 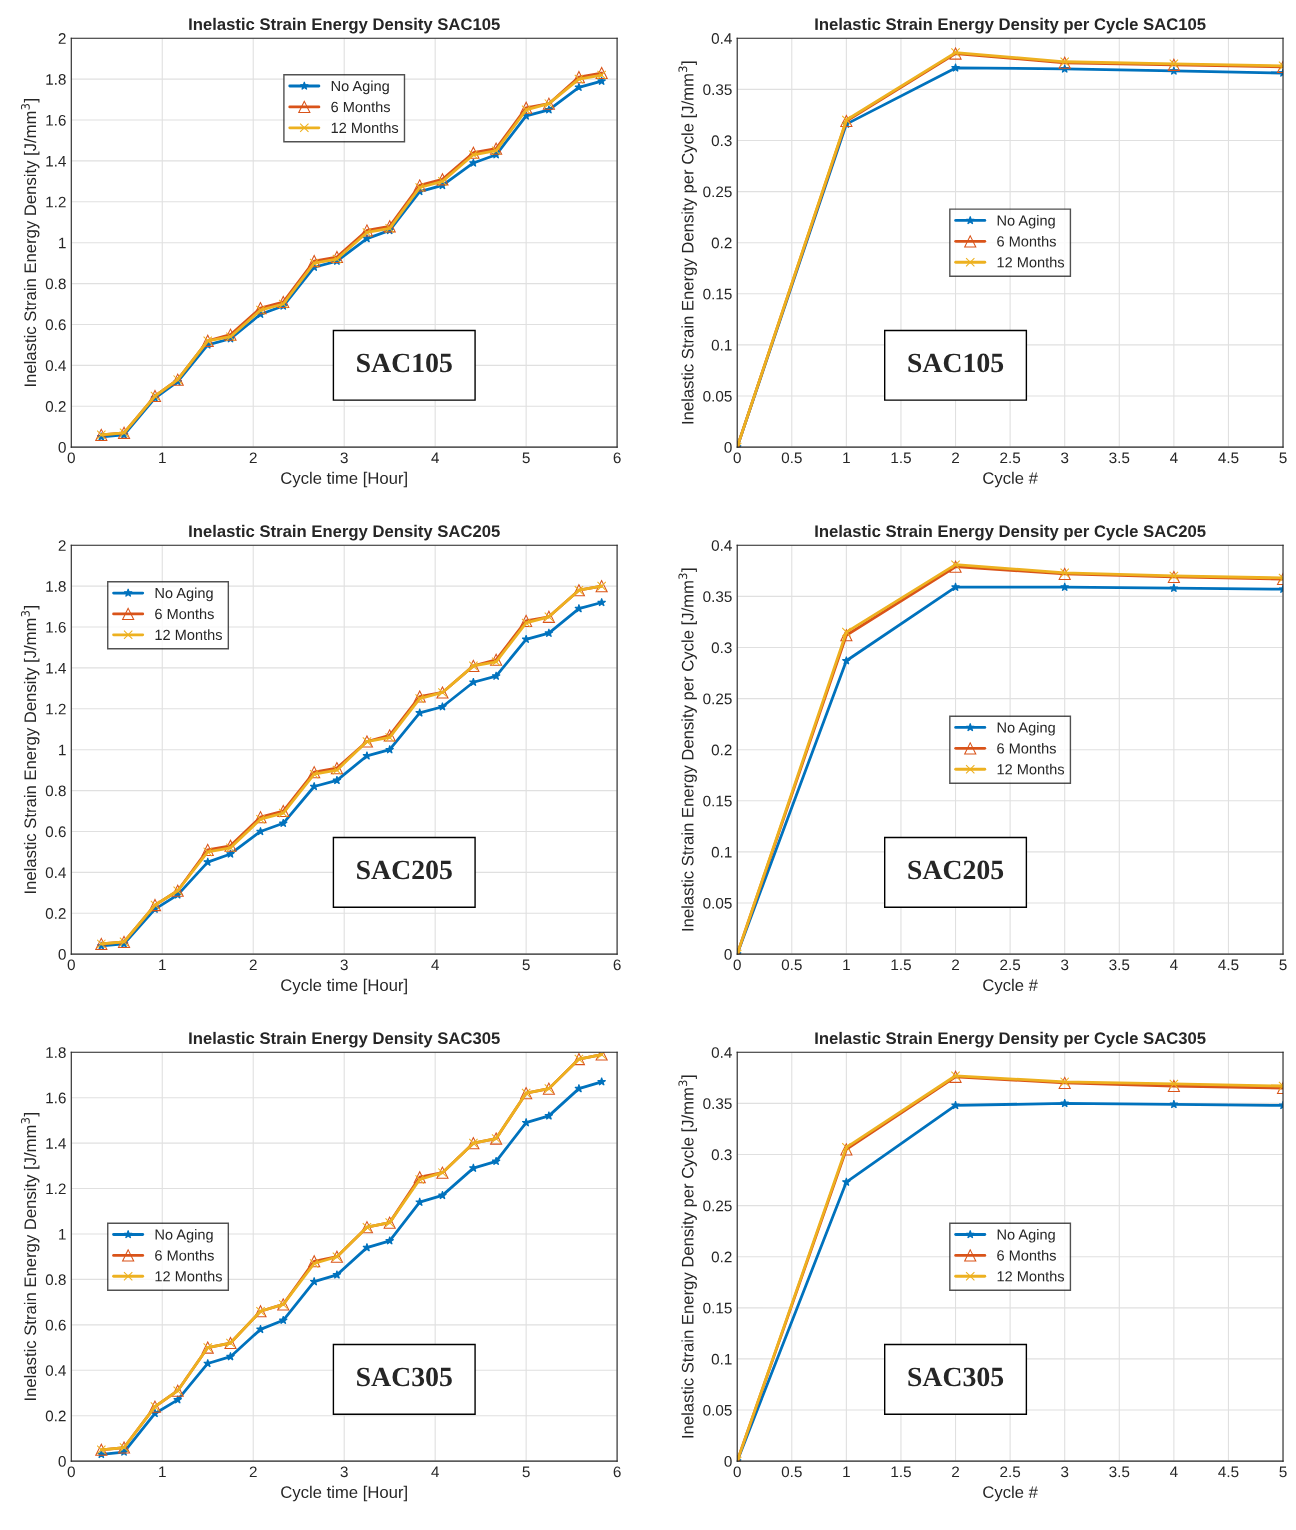 I want to click on chart-title: Inelastic Strain Energy Density SAC205, so click(x=344, y=532).